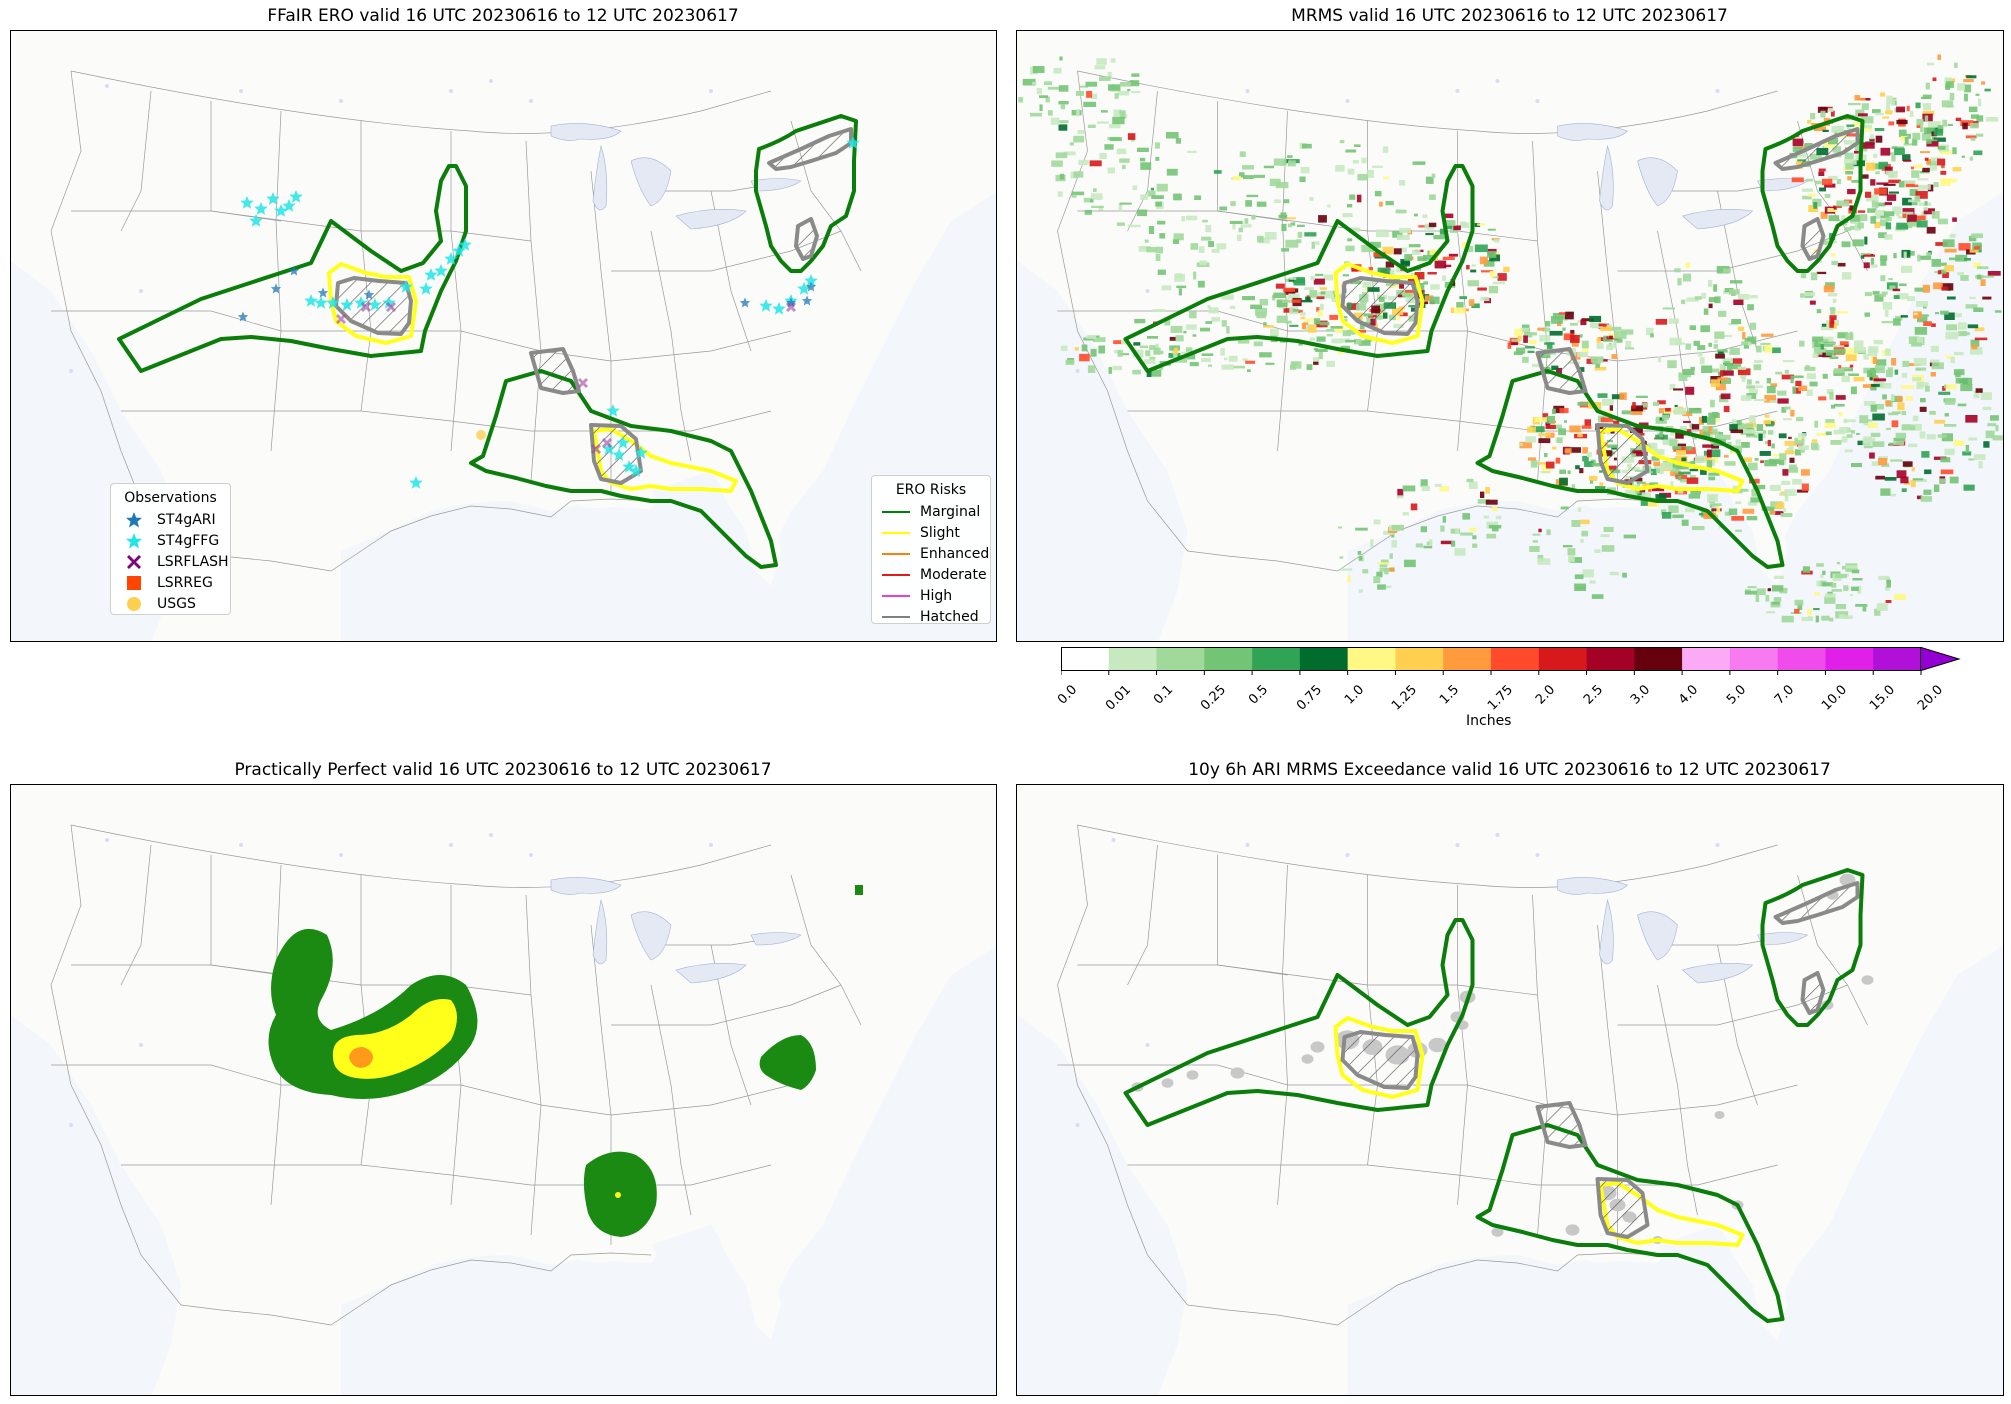 This screenshot has width=2011, height=1404. I want to click on pp-green-area, so click(787, 1062).